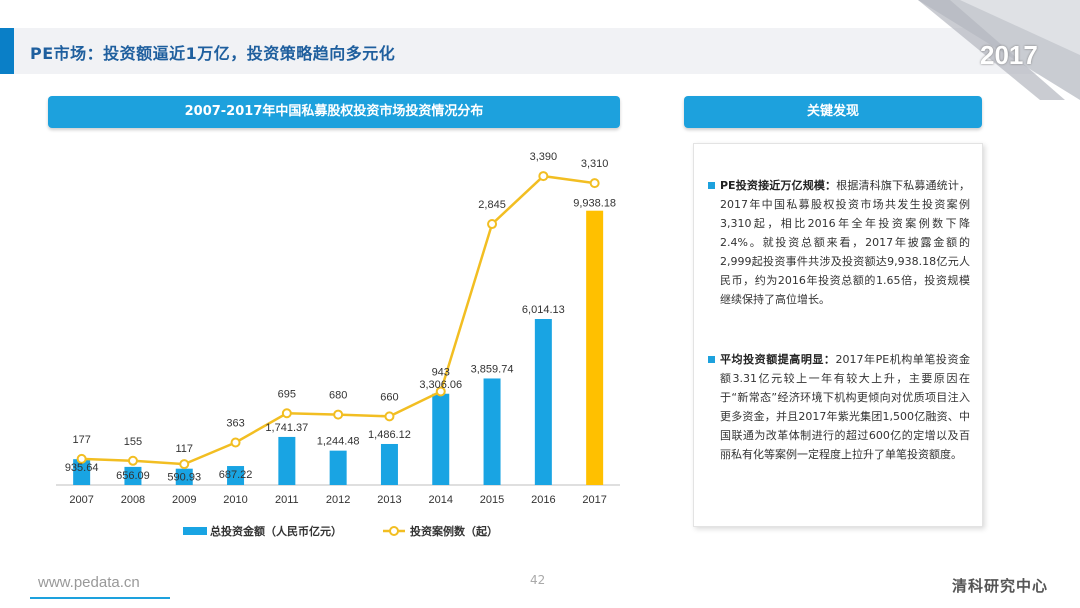 The height and width of the screenshot is (608, 1080). What do you see at coordinates (195, 531) in the screenshot?
I see `legend-bar-swatch` at bounding box center [195, 531].